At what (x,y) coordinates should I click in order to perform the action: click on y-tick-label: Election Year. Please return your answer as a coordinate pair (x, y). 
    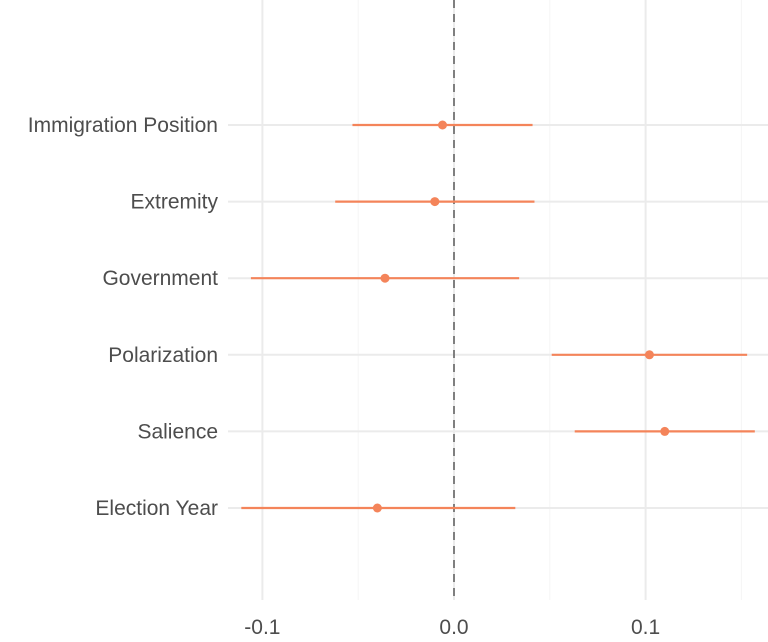
    Looking at the image, I should click on (156, 508).